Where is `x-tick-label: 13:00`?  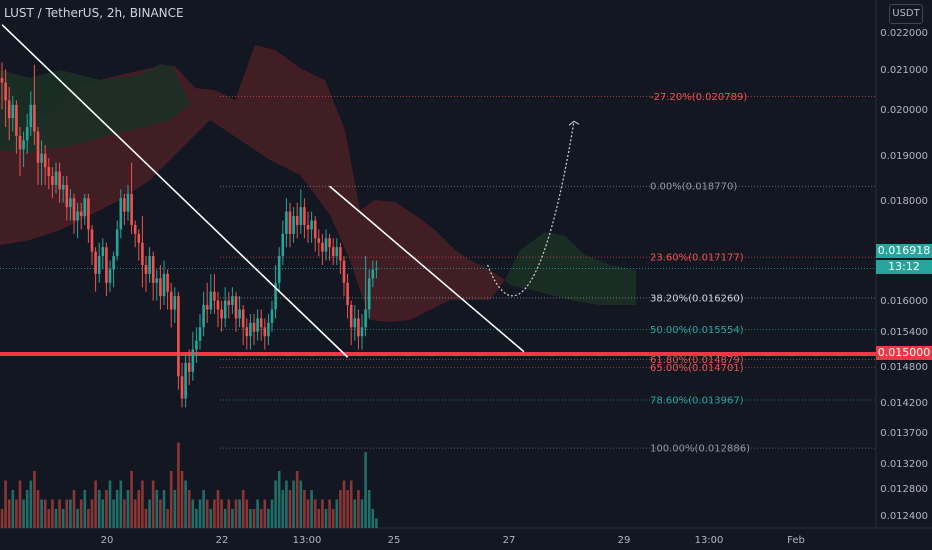
x-tick-label: 13:00 is located at coordinates (307, 540).